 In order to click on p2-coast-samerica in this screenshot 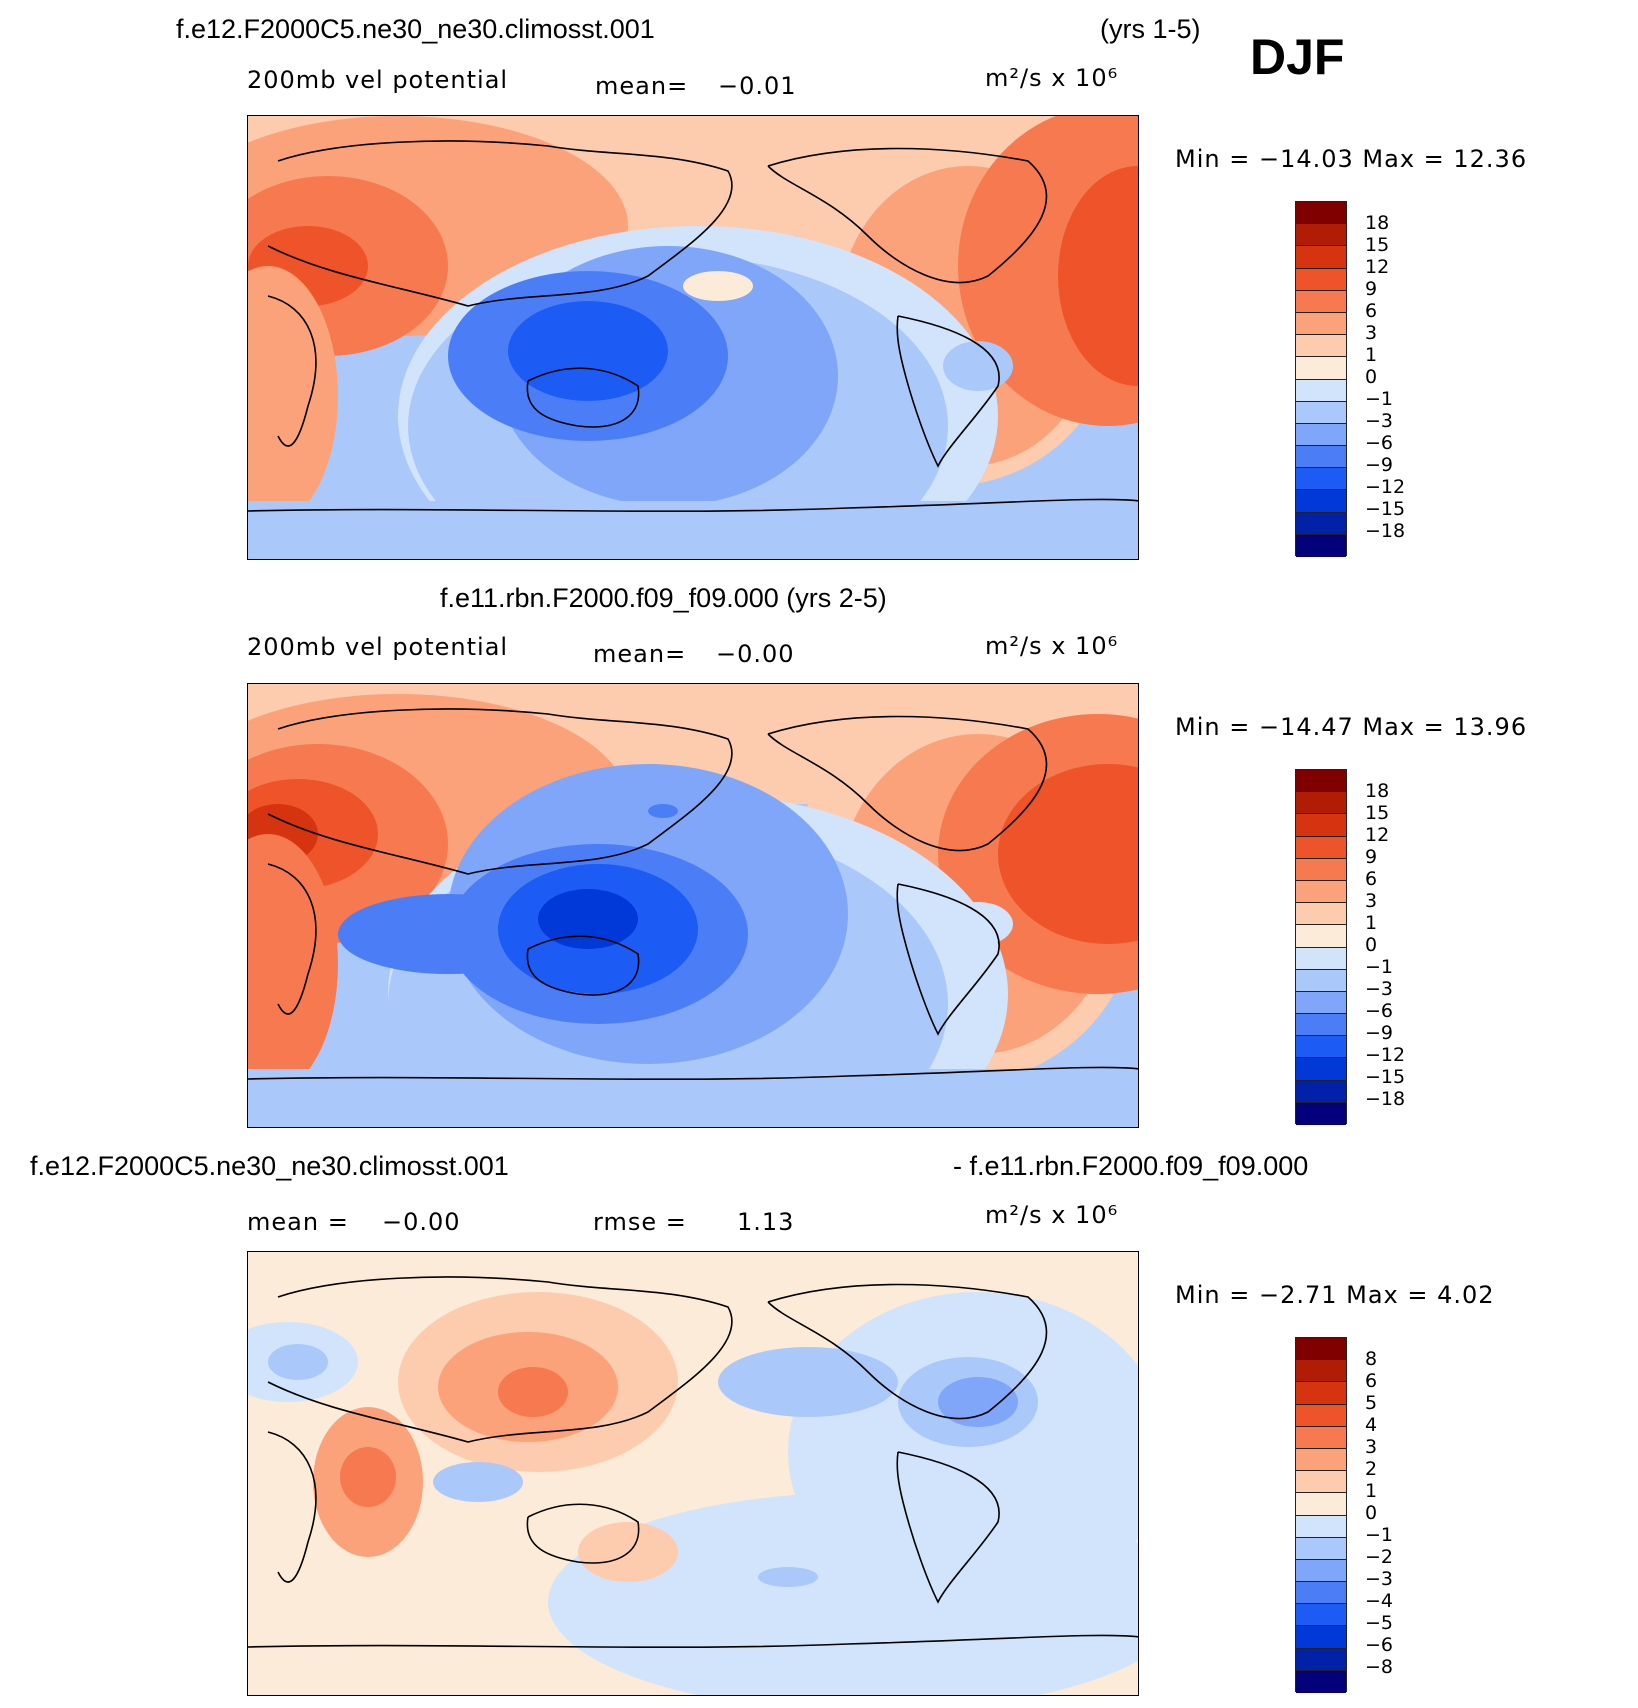, I will do `click(948, 959)`.